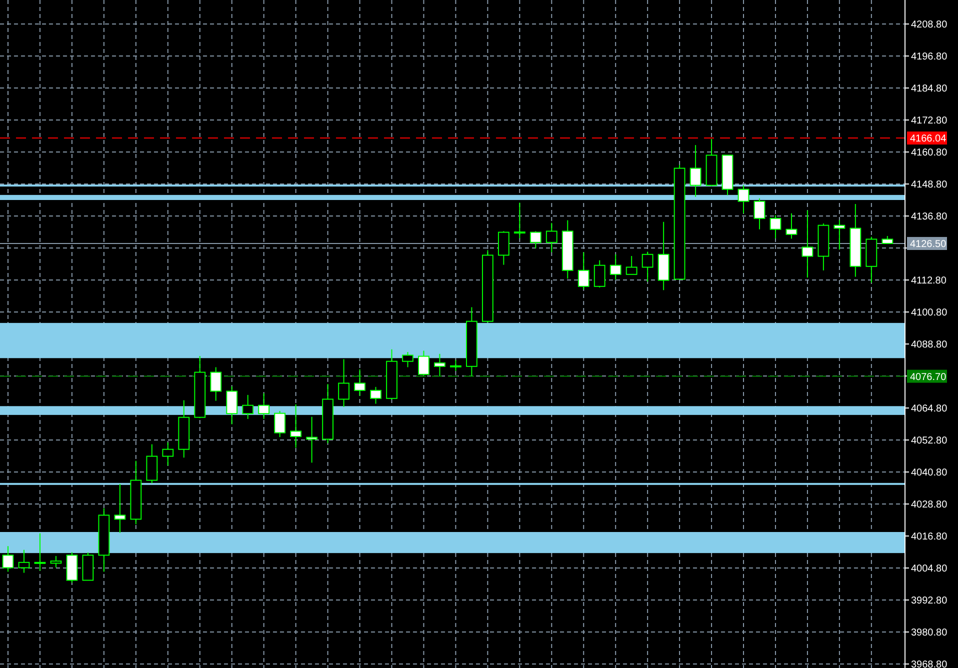 The width and height of the screenshot is (958, 668). Describe the element at coordinates (928, 377) in the screenshot. I see `ref-line-label: 4076.70` at that location.